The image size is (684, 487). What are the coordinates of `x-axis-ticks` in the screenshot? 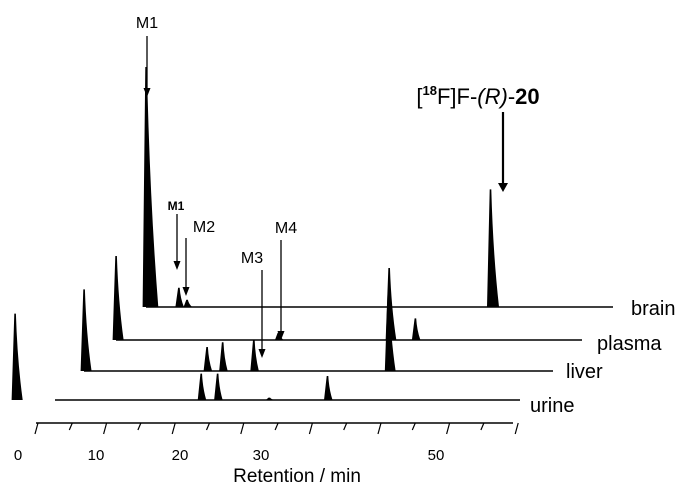 It's located at (276, 428).